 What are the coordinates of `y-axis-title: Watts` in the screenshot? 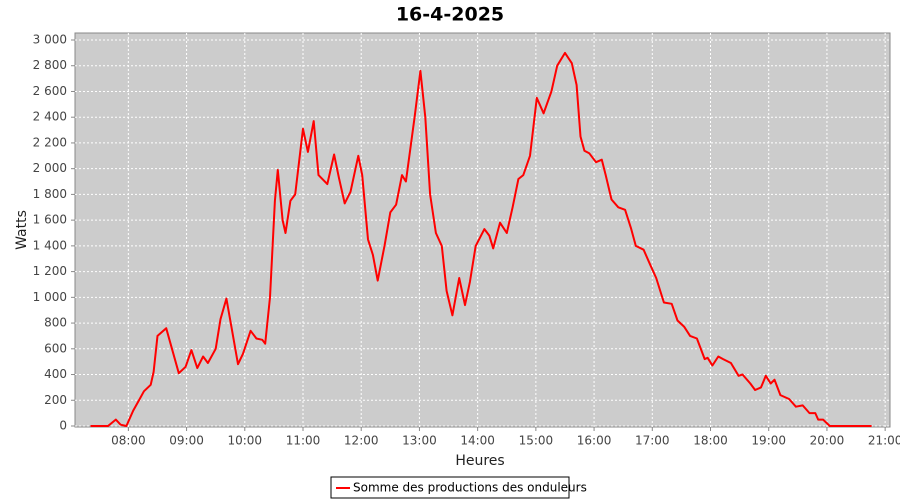 It's located at (22, 230).